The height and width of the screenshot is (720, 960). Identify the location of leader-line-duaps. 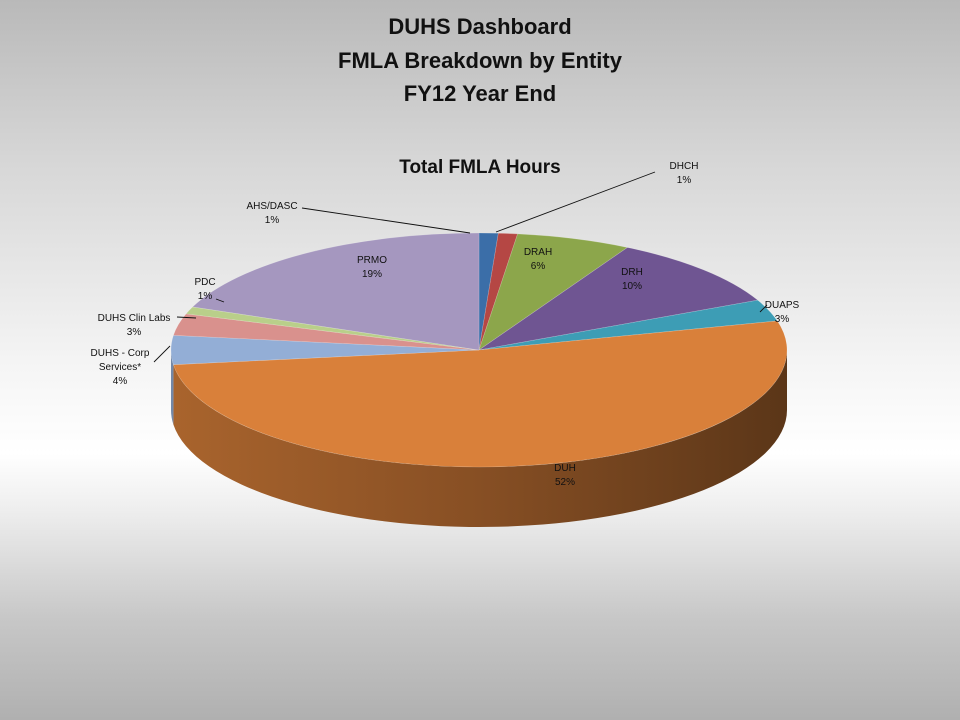
(763, 308).